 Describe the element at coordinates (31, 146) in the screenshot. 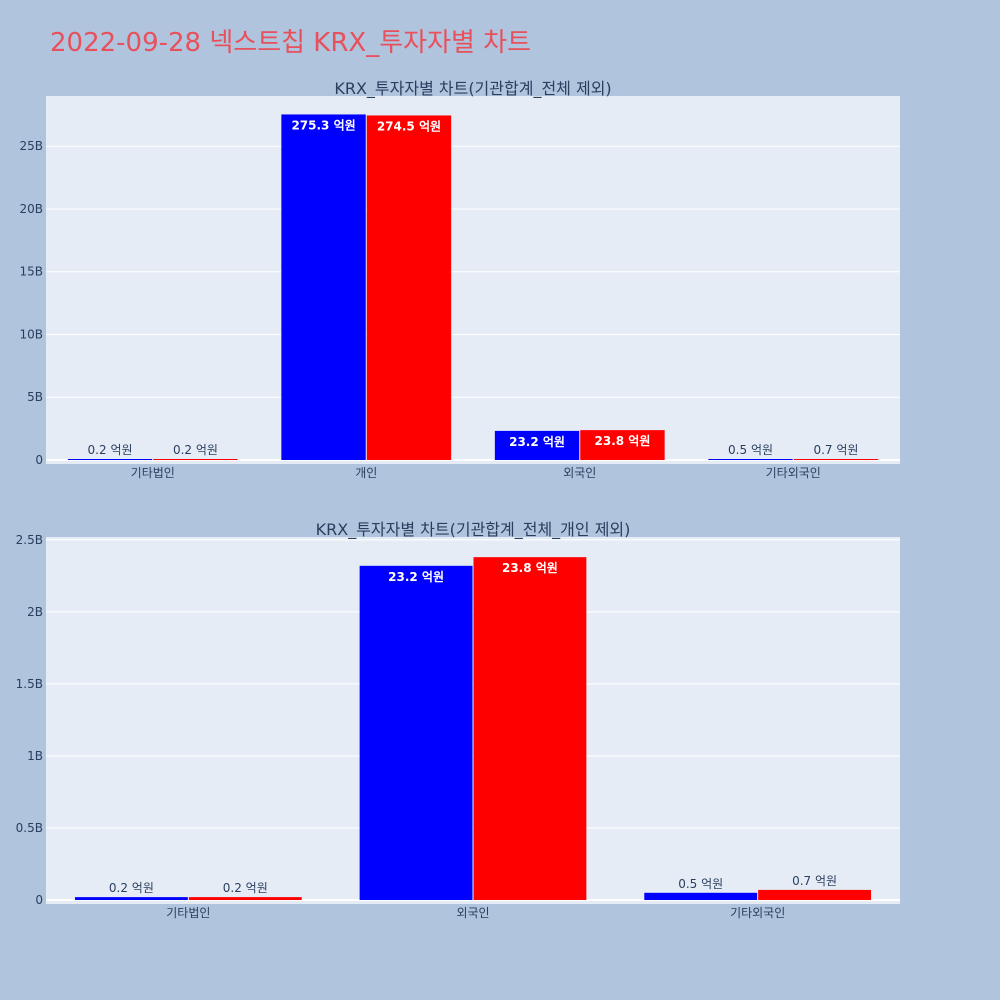

I see `y-tick-label: 25B` at that location.